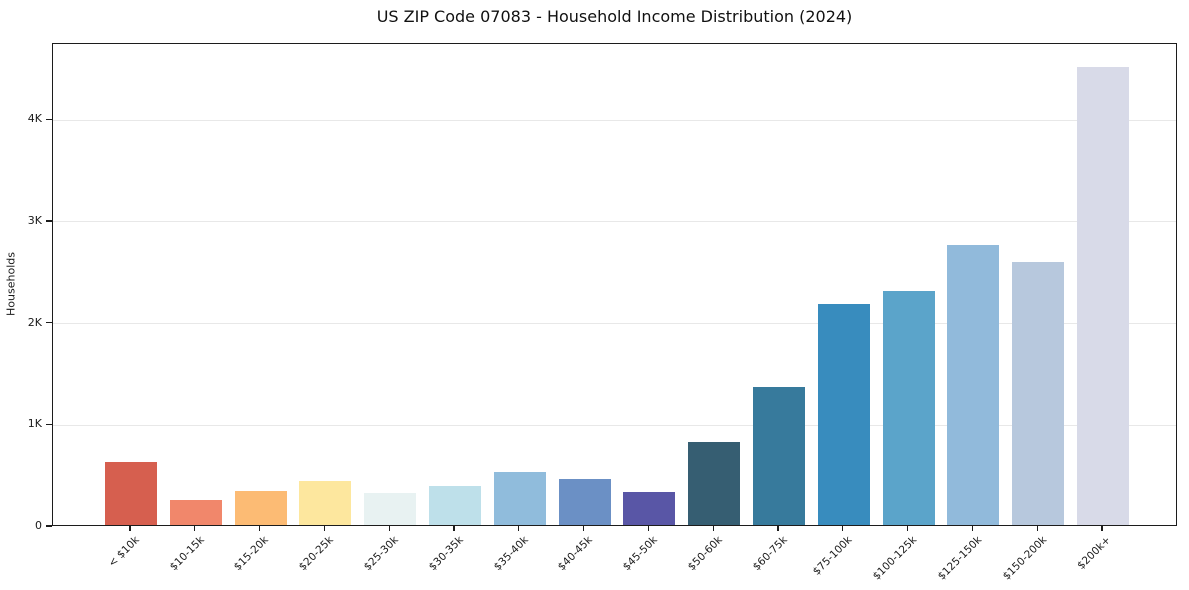  I want to click on x-tick-label: $60-75k, so click(770, 554).